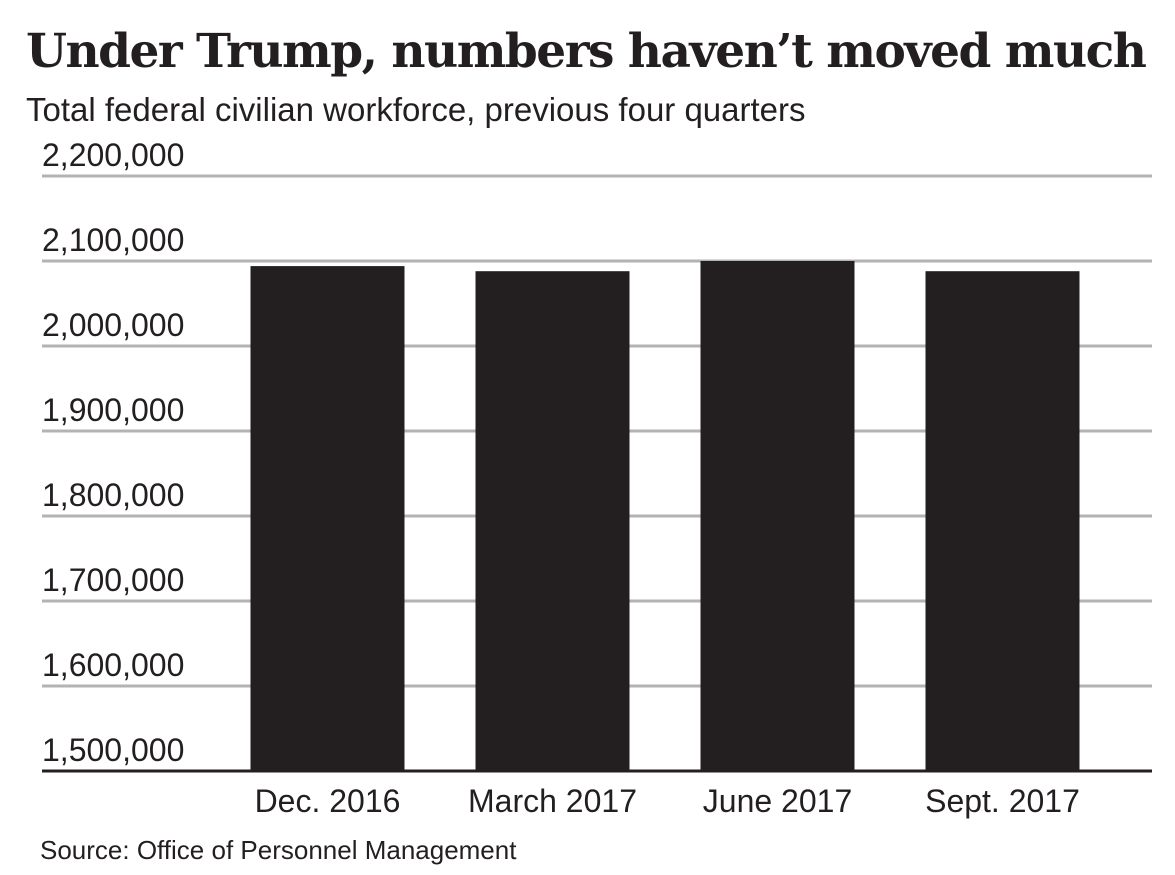 The image size is (1175, 875). Describe the element at coordinates (113, 580) in the screenshot. I see `y-tick-label: 1,700,000` at that location.